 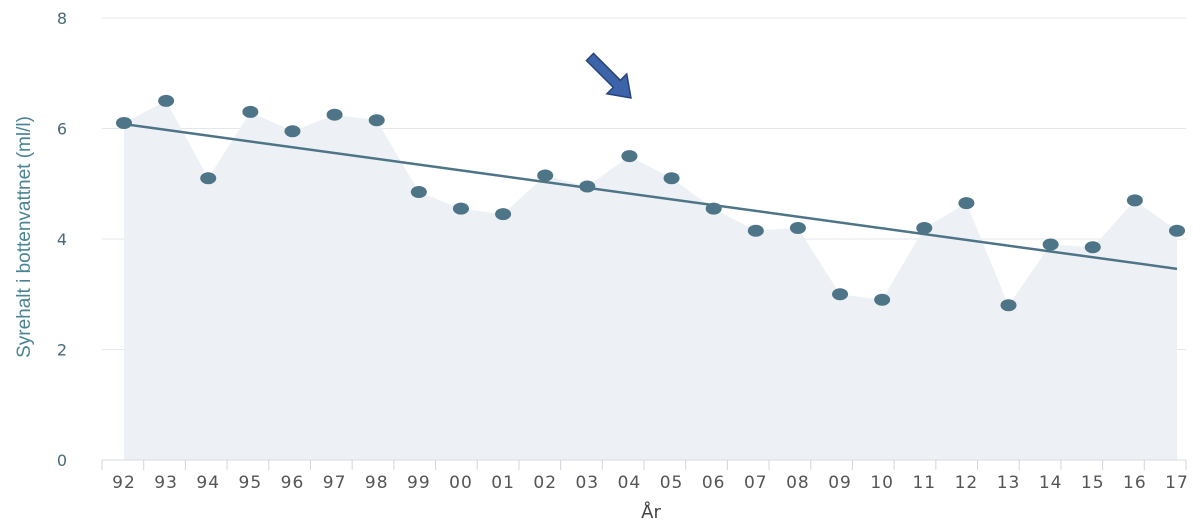 I want to click on x-tick-label: 05, so click(x=672, y=483).